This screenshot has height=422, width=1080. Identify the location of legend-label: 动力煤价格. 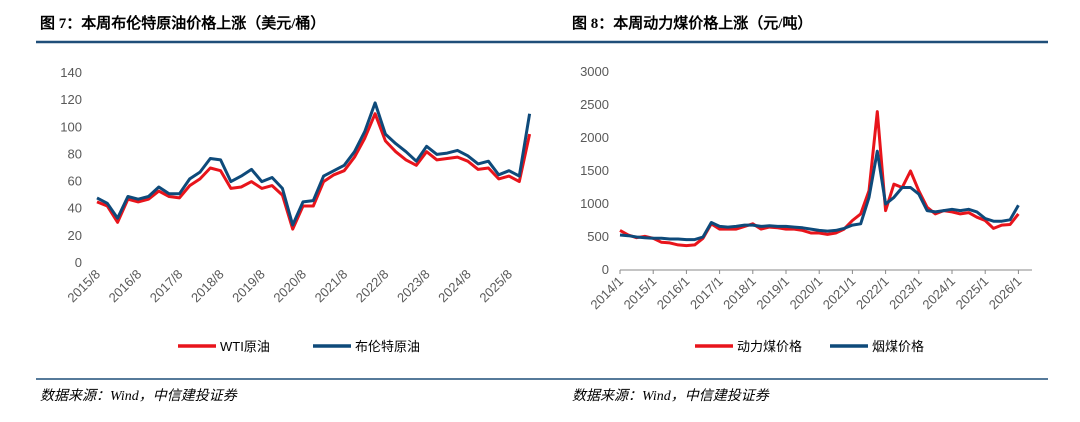
(769, 346).